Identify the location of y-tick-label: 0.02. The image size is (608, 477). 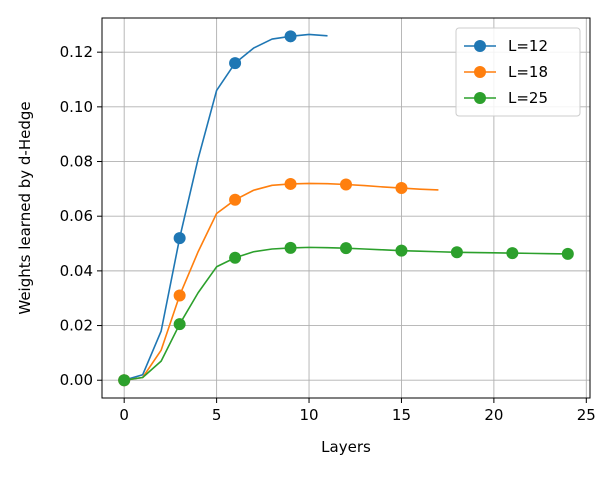
(76, 326).